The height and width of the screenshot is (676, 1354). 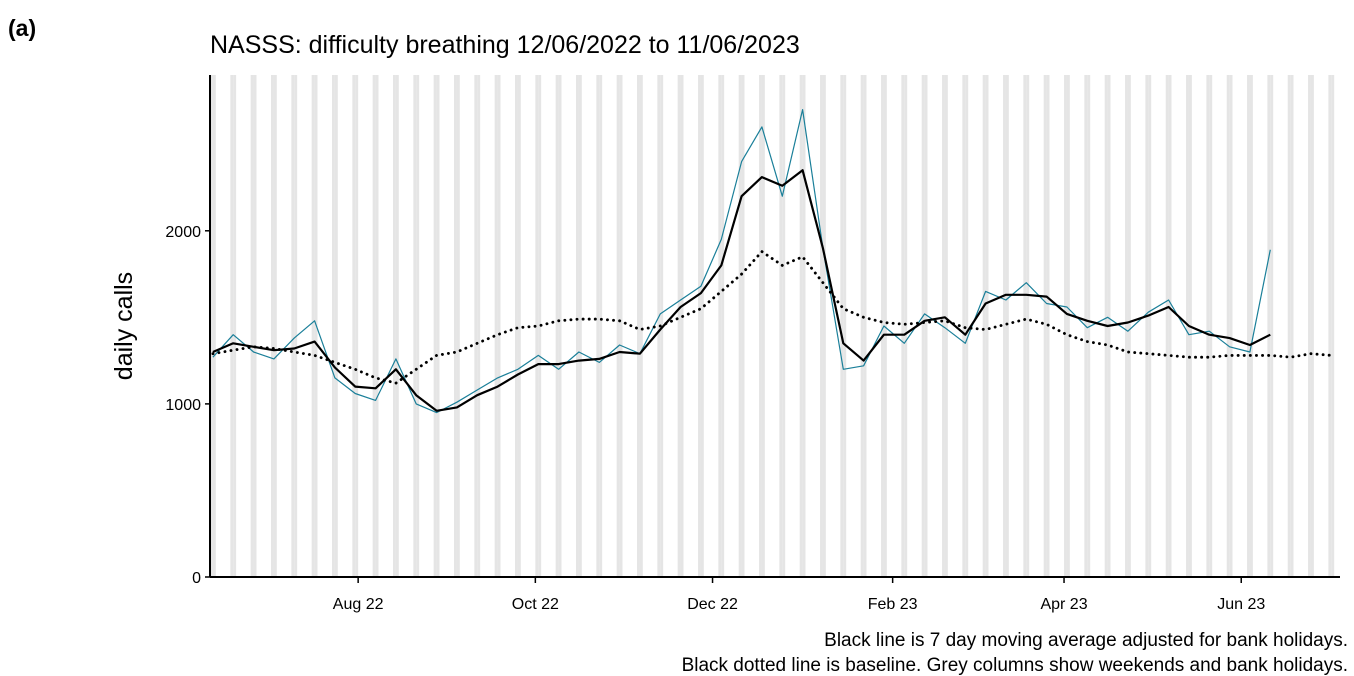 I want to click on x-tick-label: Apr 23, so click(x=1063, y=604).